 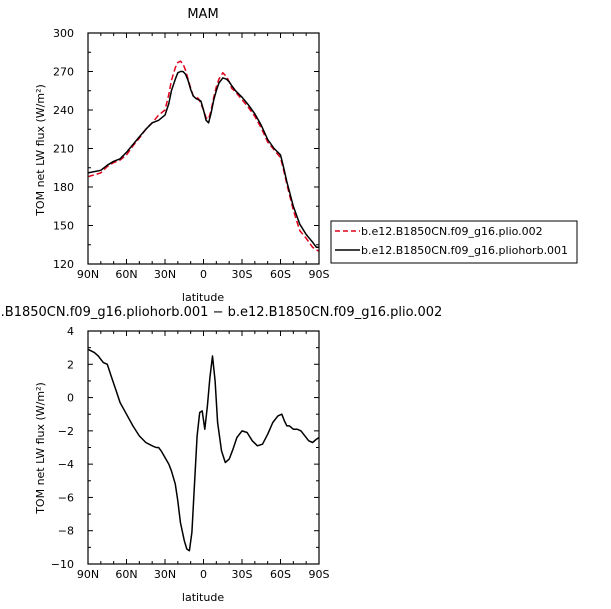 I want to click on bottom-y-tick-label: 4, so click(x=70, y=331).